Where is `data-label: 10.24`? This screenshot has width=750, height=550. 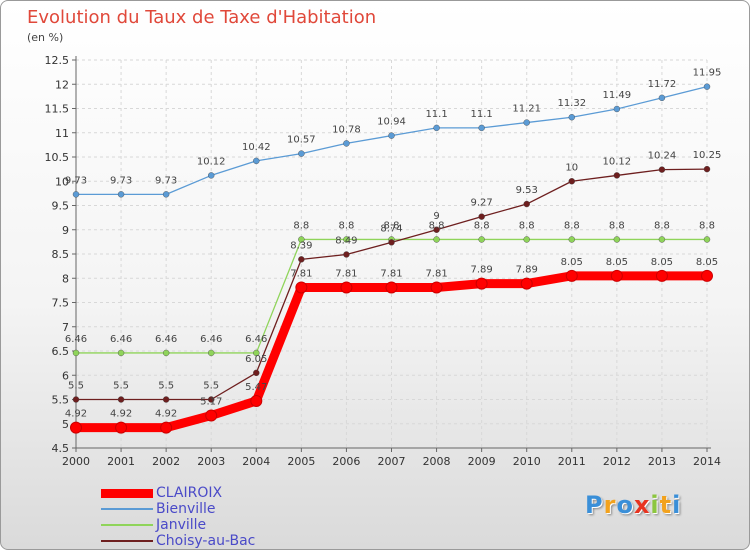 data-label: 10.24 is located at coordinates (662, 156).